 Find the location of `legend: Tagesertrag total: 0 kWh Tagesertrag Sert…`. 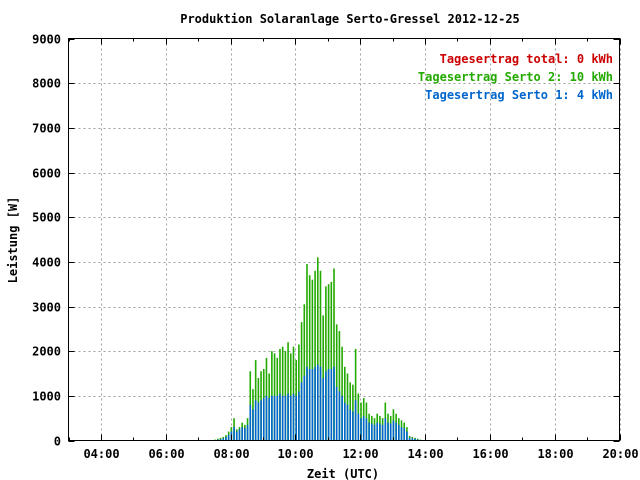

legend: Tagesertrag total: 0 kWh Tagesertrag Sert… is located at coordinates (515, 77).